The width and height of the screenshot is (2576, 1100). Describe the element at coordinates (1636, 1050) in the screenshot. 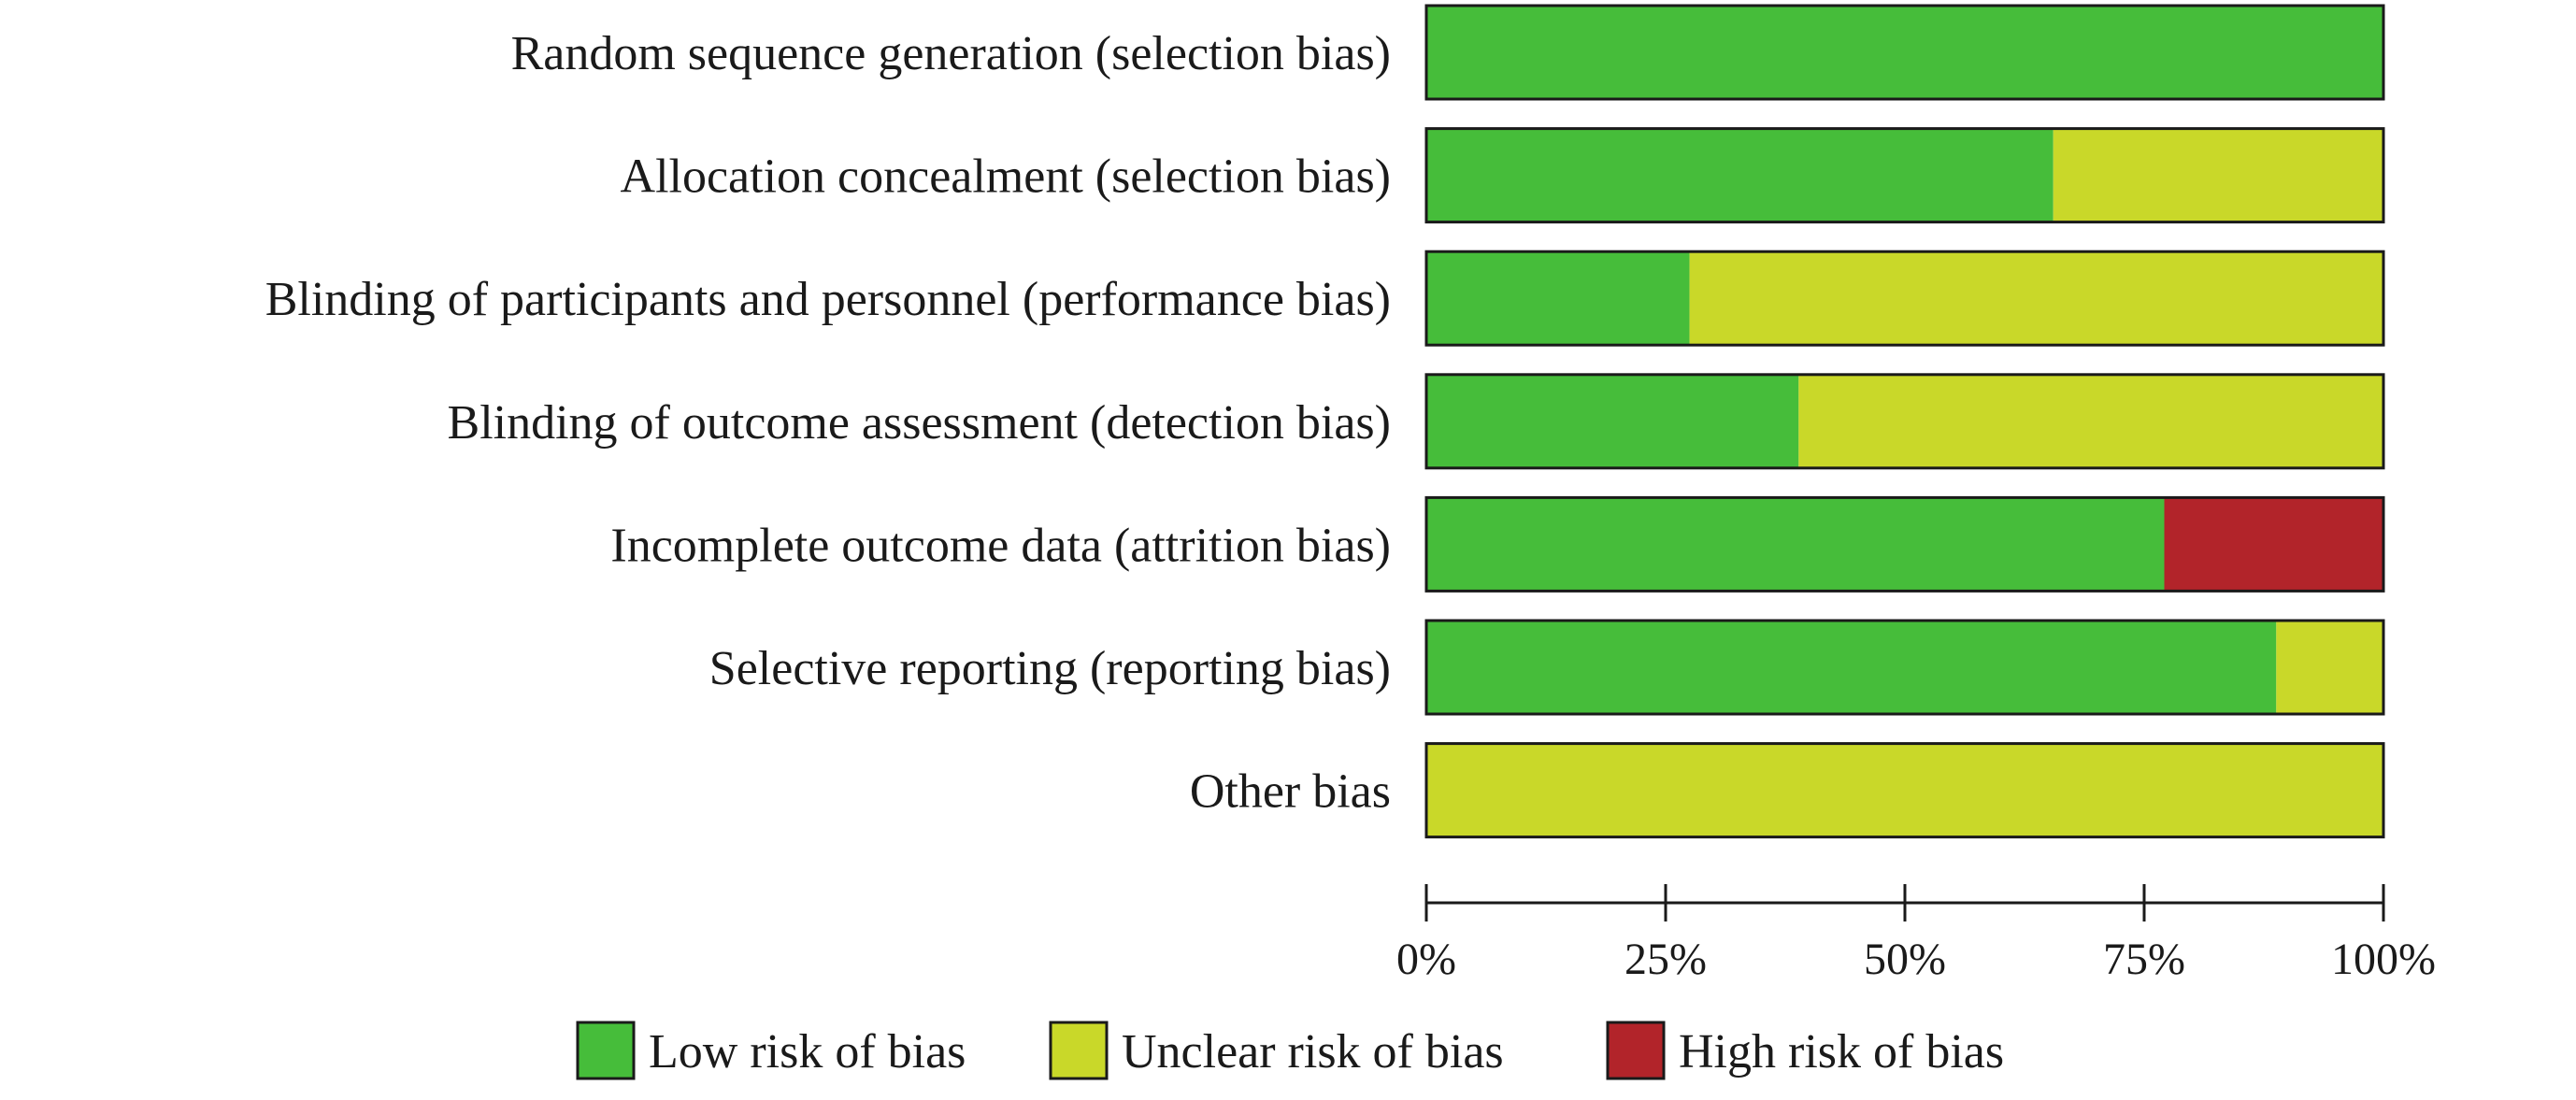

I see `legend-swatch-high-risk-of-bias` at that location.